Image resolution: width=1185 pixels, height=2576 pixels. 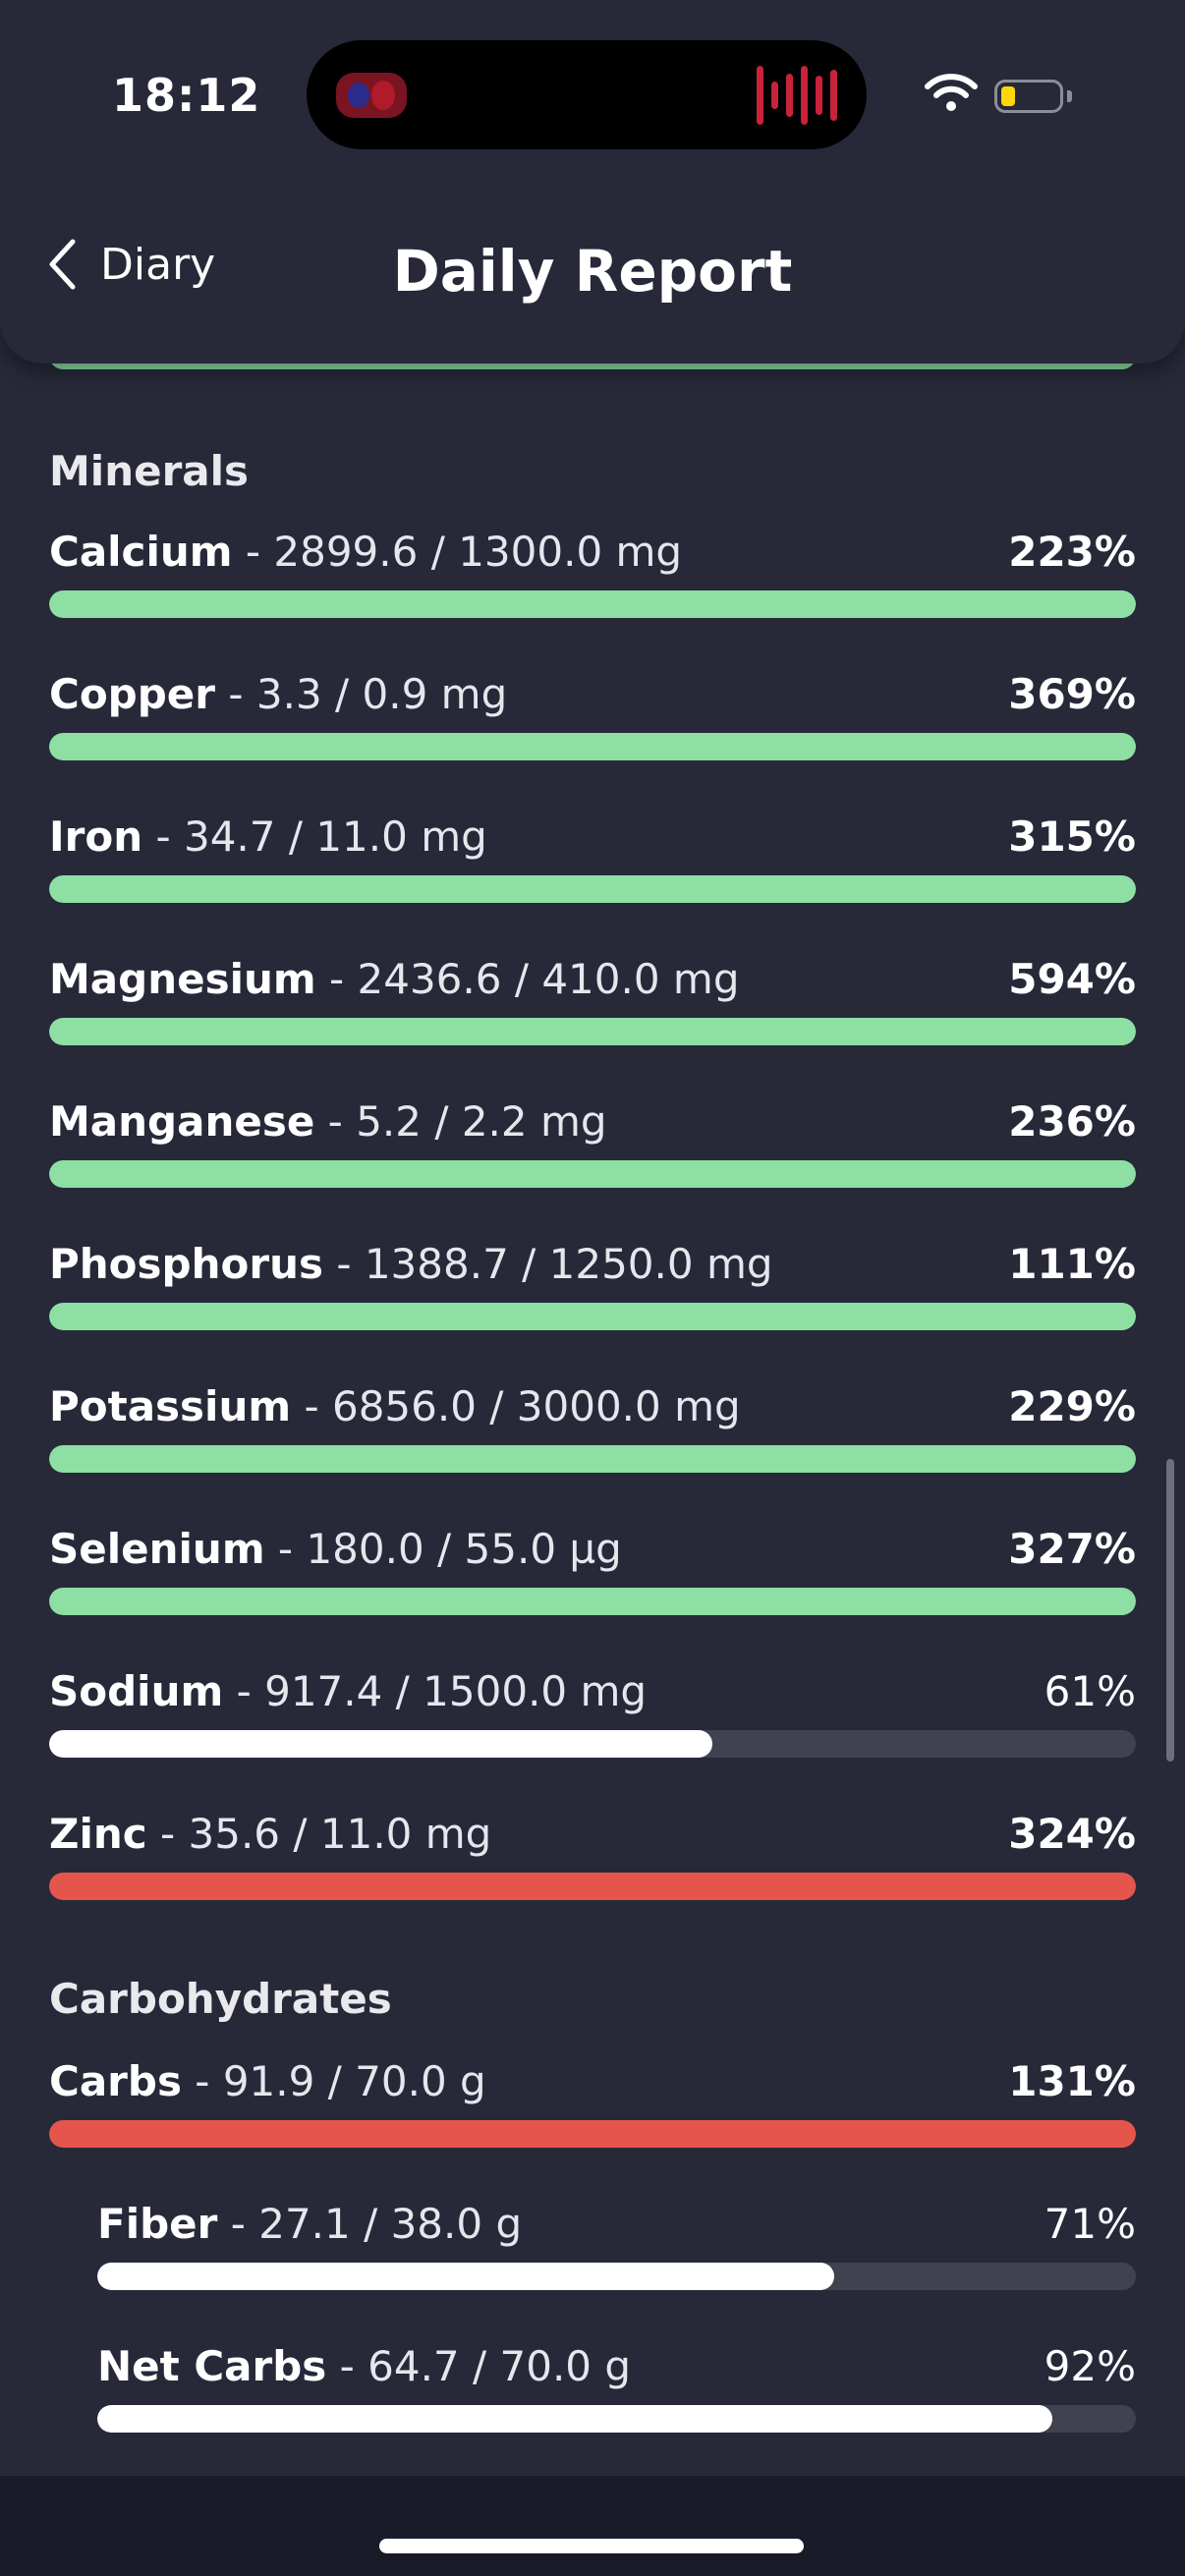 What do you see at coordinates (1072, 694) in the screenshot?
I see `row-percent-copper: 369%` at bounding box center [1072, 694].